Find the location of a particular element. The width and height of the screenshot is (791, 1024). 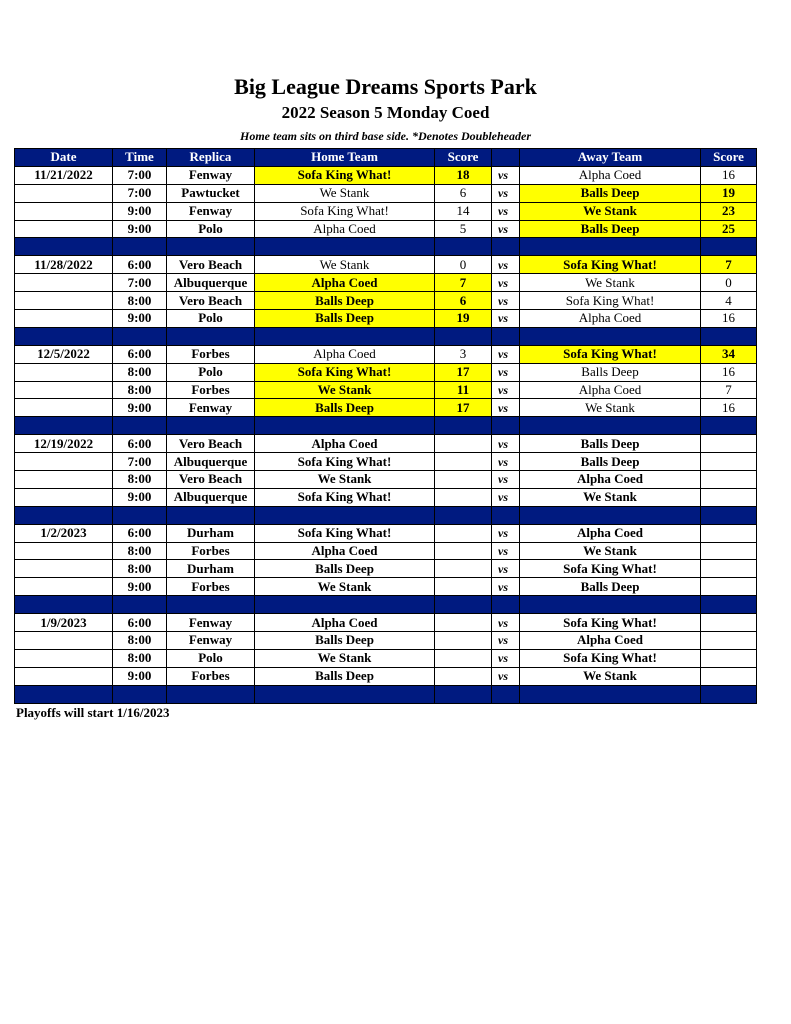

home-score: 3 is located at coordinates (463, 354).